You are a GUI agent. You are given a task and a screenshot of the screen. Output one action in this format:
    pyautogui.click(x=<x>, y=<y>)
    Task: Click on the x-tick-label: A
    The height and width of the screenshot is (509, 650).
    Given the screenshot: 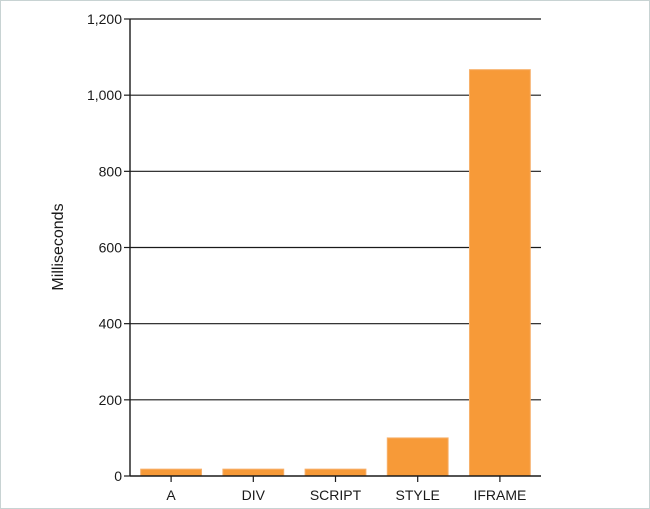 What is the action you would take?
    pyautogui.click(x=171, y=495)
    